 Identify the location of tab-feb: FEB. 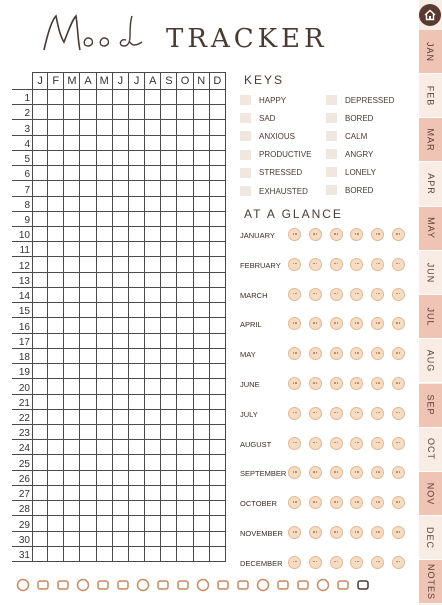
(430, 96).